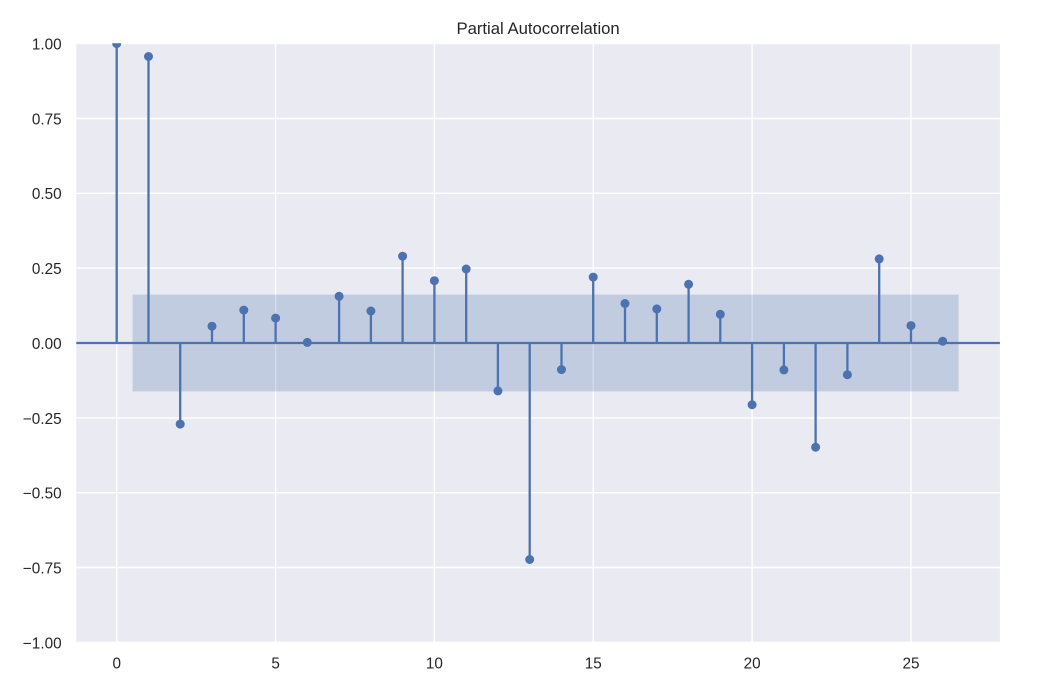 This screenshot has width=1054, height=691. I want to click on svg-text: −0.25, so click(42, 419).